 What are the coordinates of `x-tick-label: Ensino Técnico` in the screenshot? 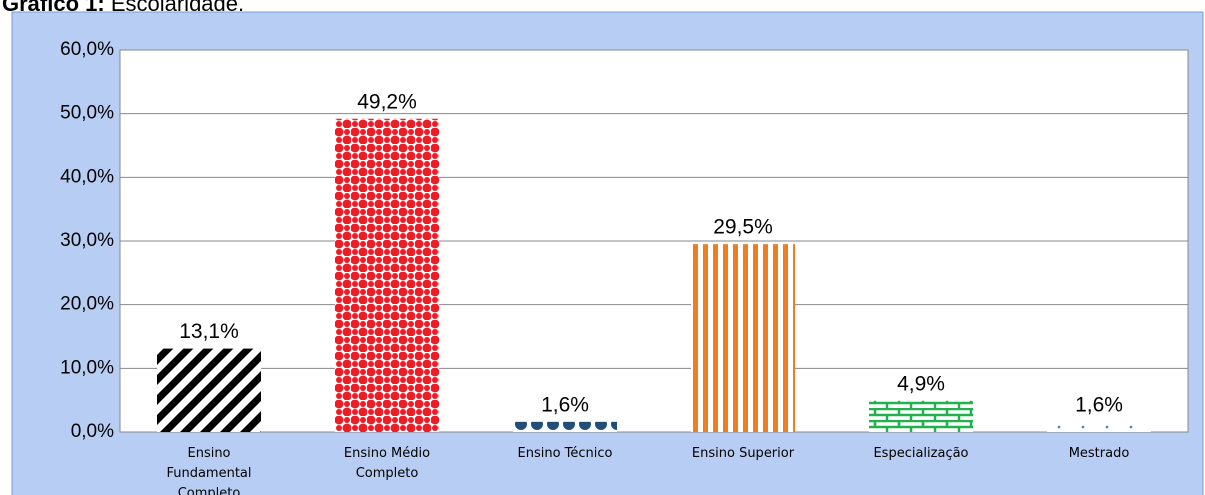 It's located at (565, 453).